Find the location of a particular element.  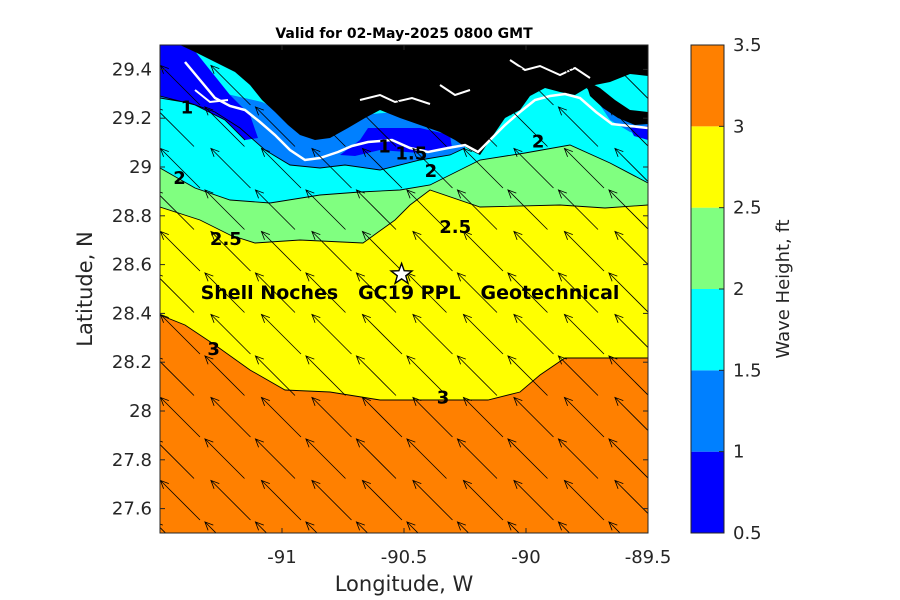

colorbar-tick-label: 3 is located at coordinates (738, 126).